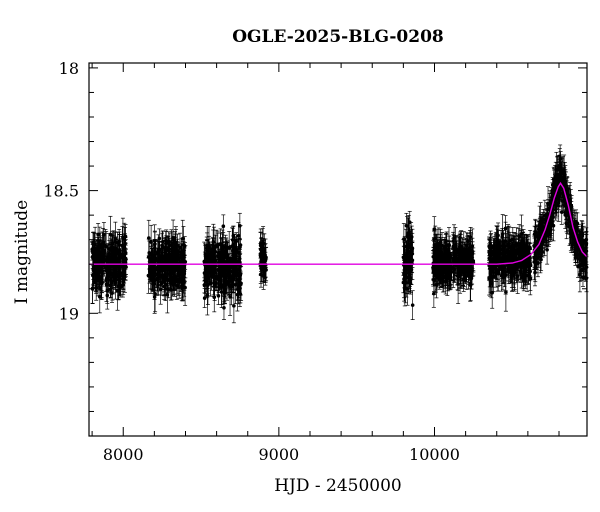 This screenshot has height=512, width=600. What do you see at coordinates (61, 191) in the screenshot?
I see `y-tick-label: 18.5` at bounding box center [61, 191].